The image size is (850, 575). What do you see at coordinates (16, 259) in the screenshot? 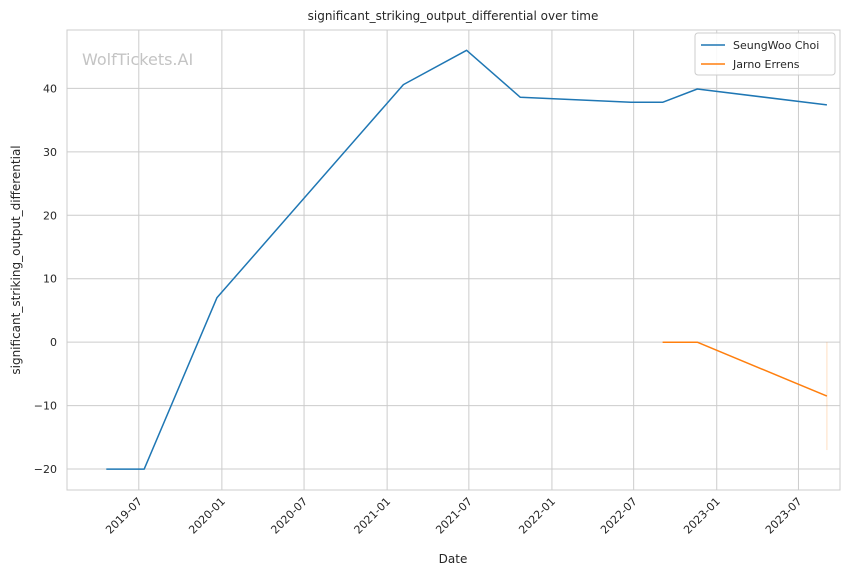
I see `y-axis-title: significant_striking_output_differential` at bounding box center [16, 259].